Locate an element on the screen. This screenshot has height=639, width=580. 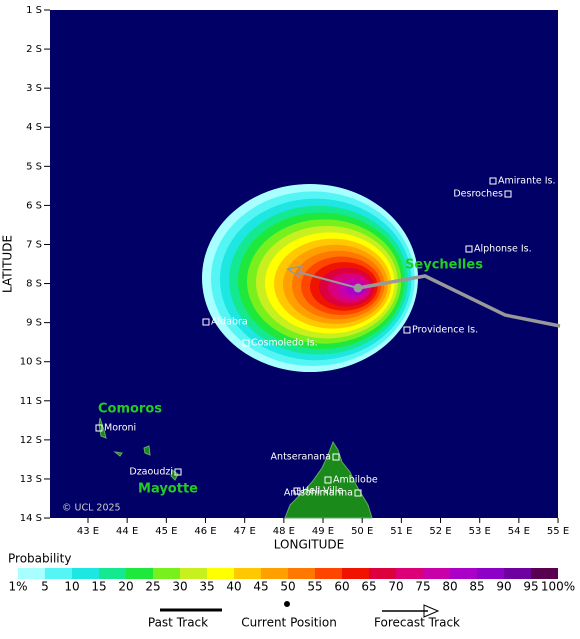
colorbar-label: 10 is located at coordinates (71, 587).